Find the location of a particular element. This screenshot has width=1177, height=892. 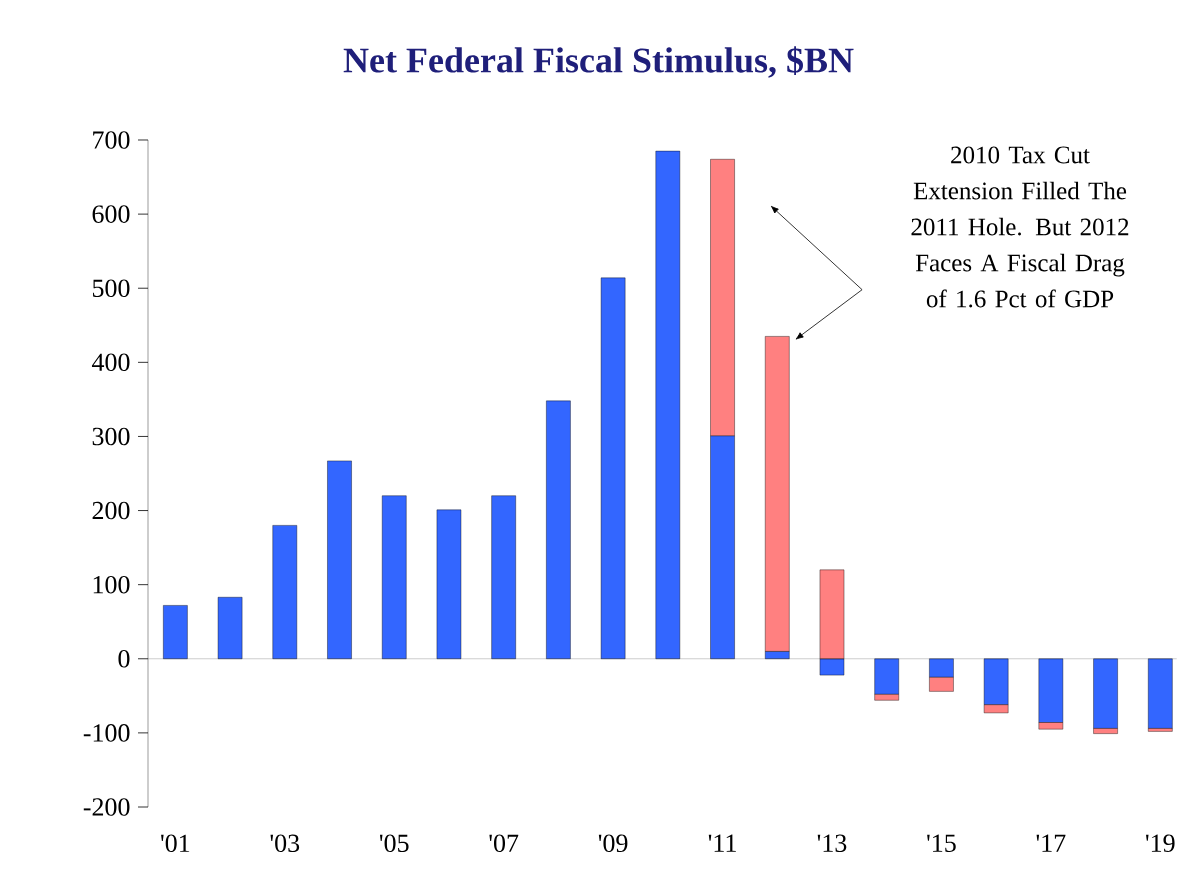

y-tick-label: 400 is located at coordinates (110, 362).